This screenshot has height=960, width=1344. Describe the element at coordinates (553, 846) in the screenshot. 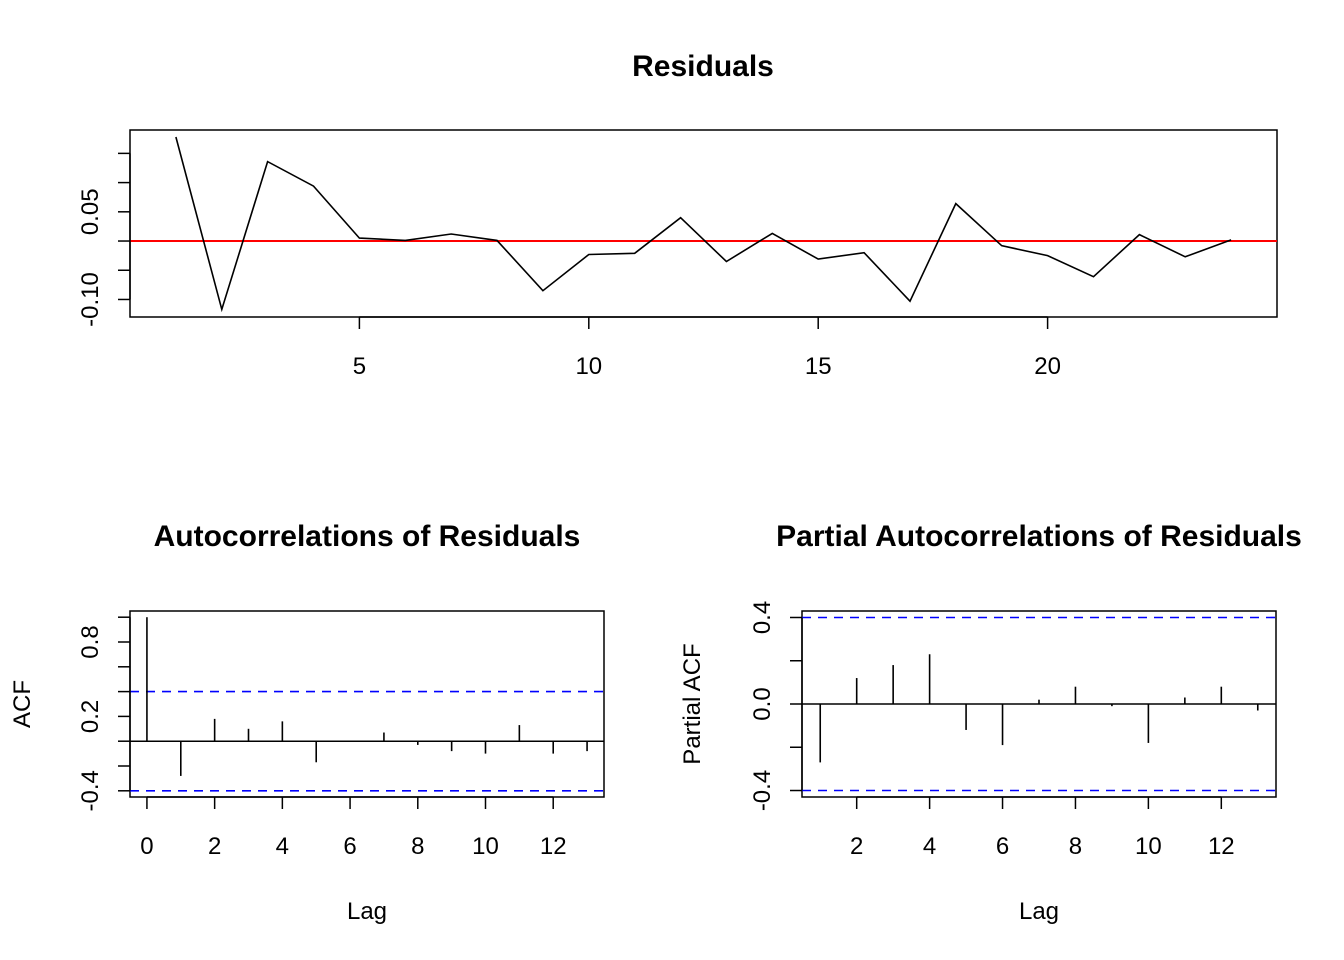

I see `acf-x-tick-label: 12` at that location.